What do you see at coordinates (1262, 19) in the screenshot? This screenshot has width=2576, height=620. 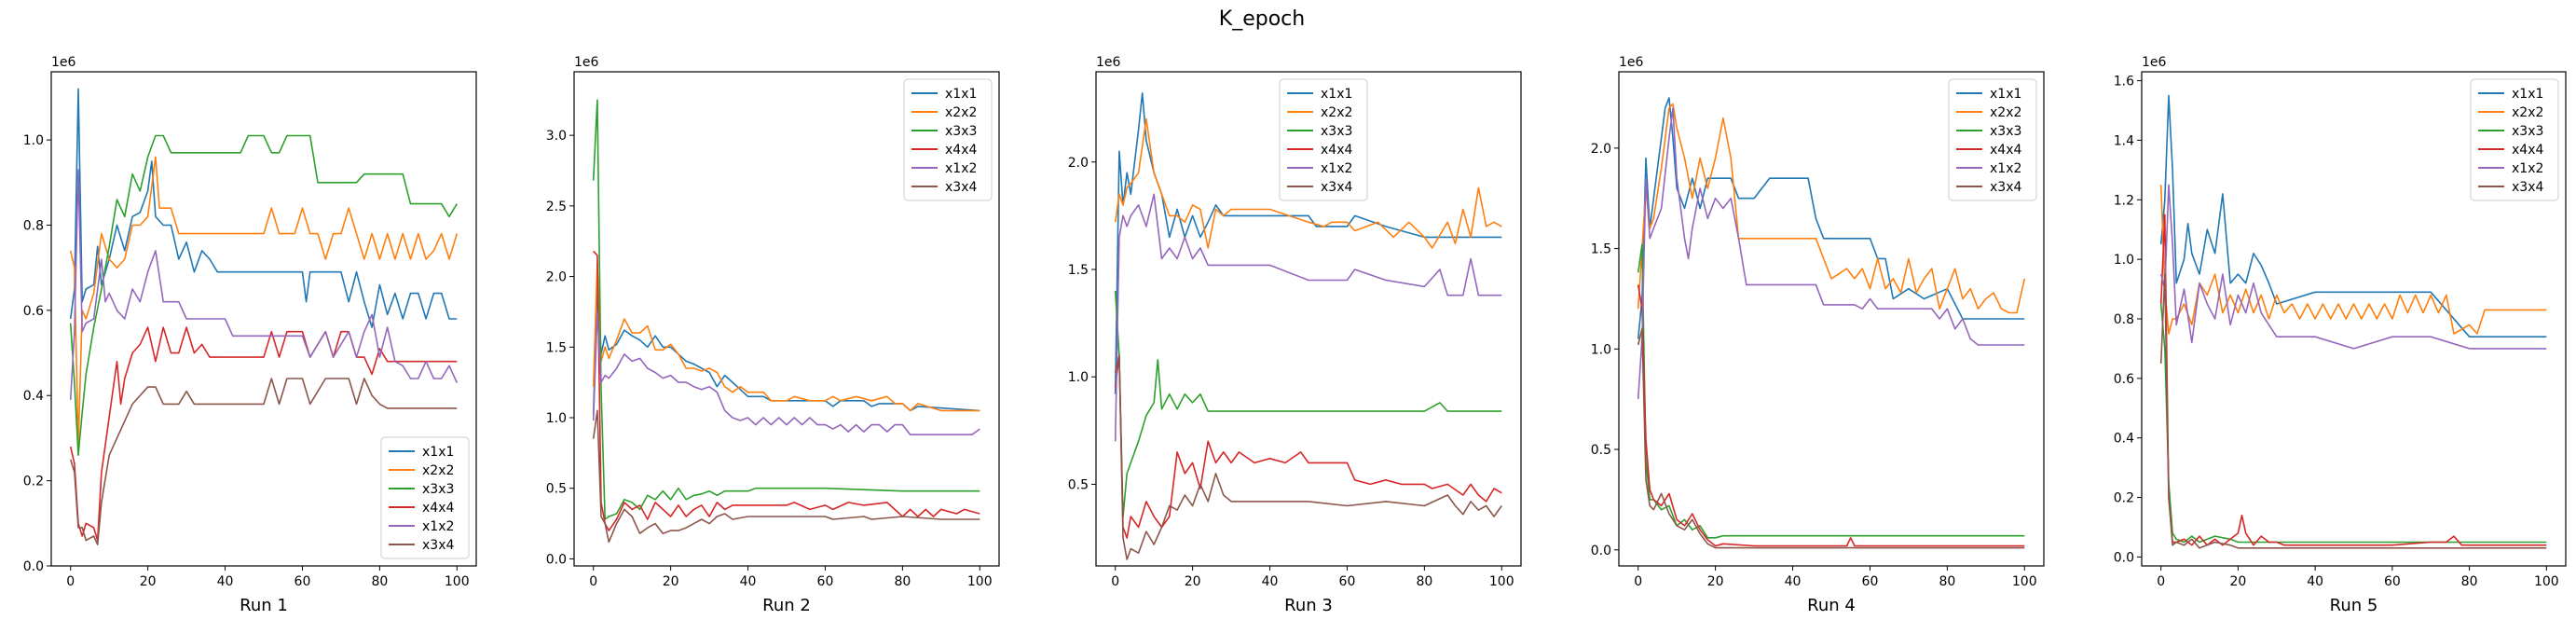 I see `figure-title: K_epoch` at bounding box center [1262, 19].